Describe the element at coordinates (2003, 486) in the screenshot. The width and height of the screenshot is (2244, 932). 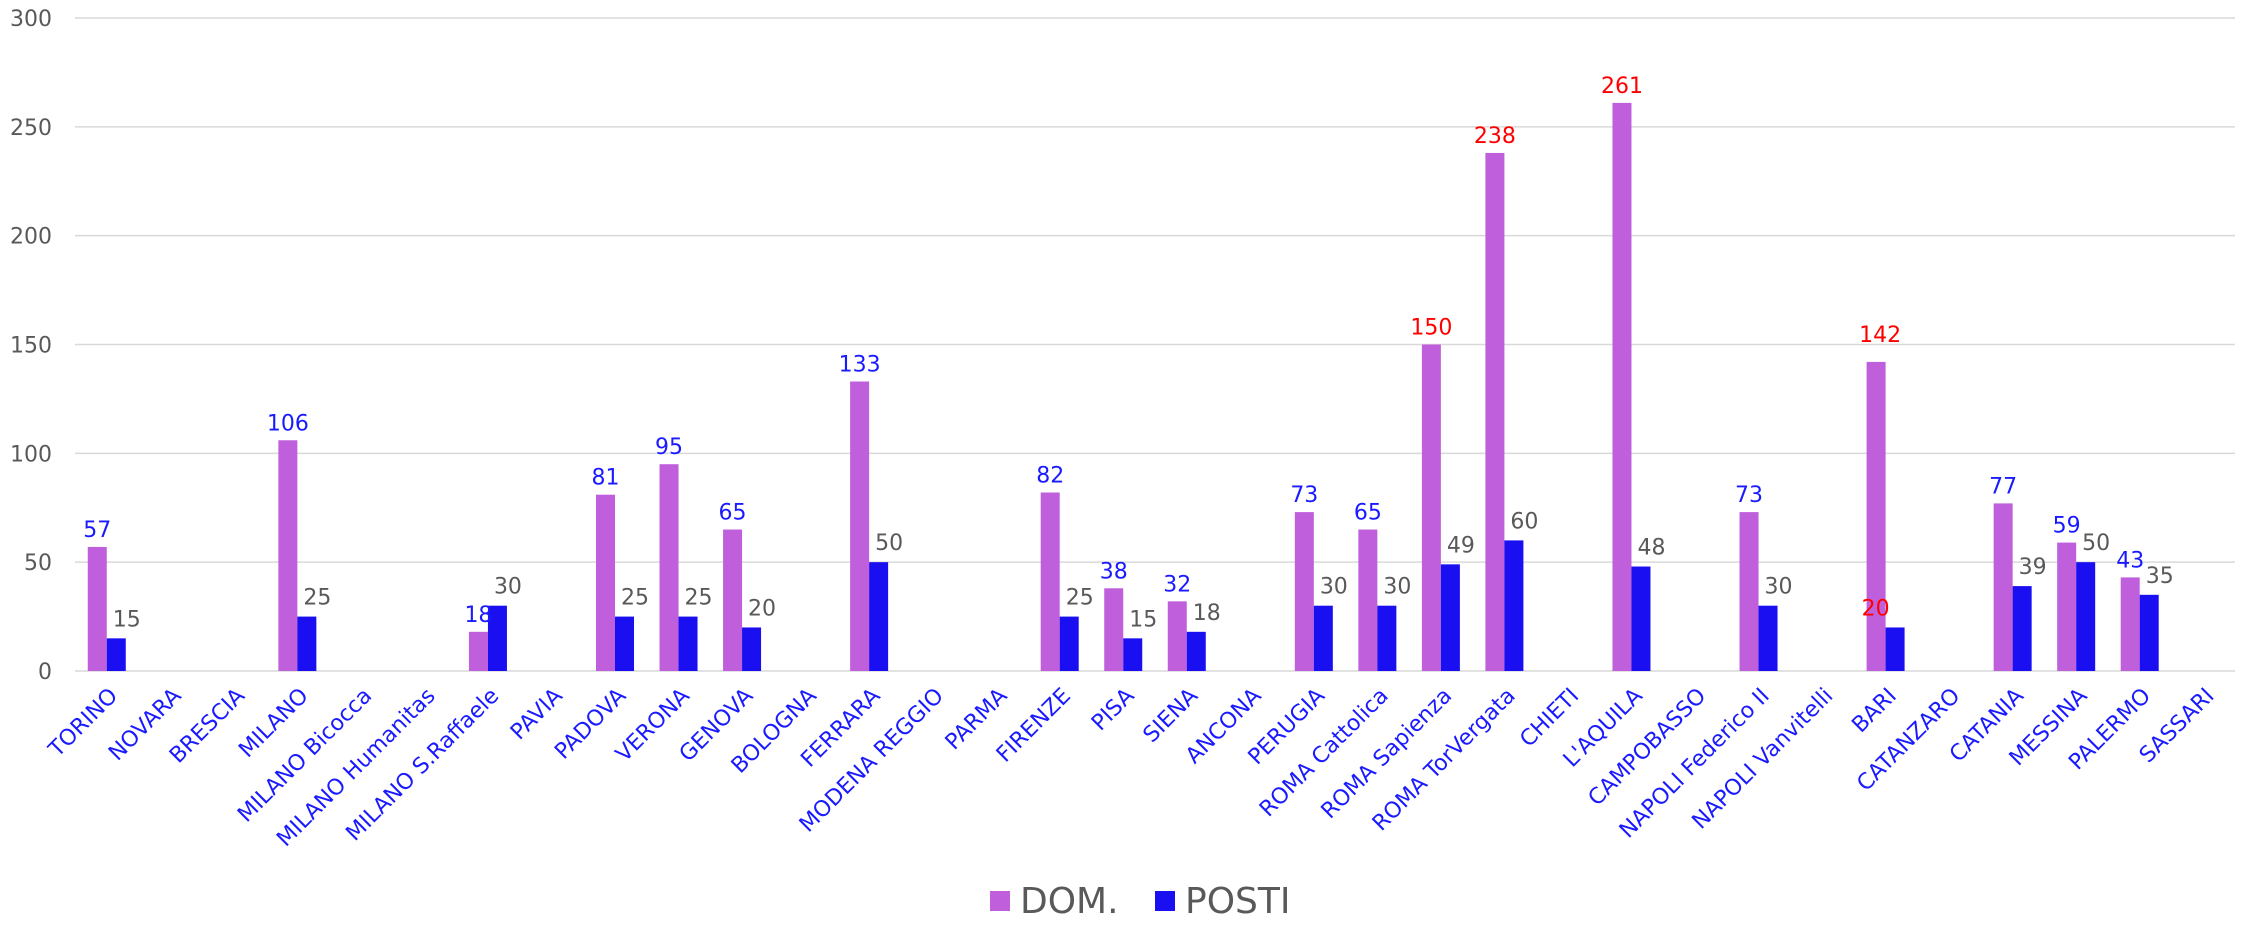
I see `data-label: 77` at that location.